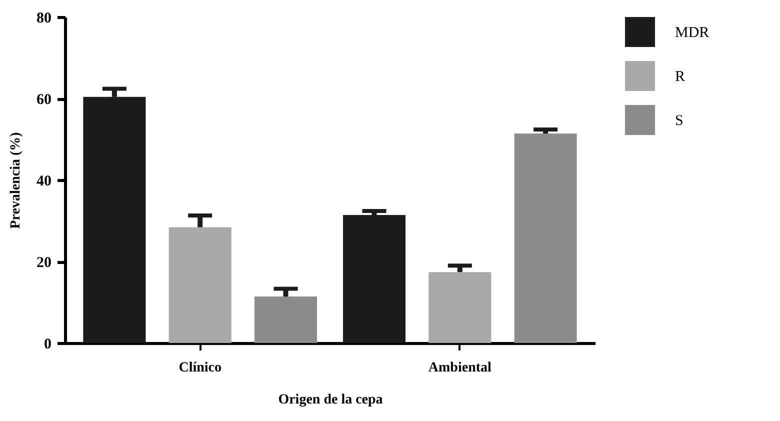 The image size is (780, 421). Describe the element at coordinates (692, 33) in the screenshot. I see `legend-label: MDR` at that location.